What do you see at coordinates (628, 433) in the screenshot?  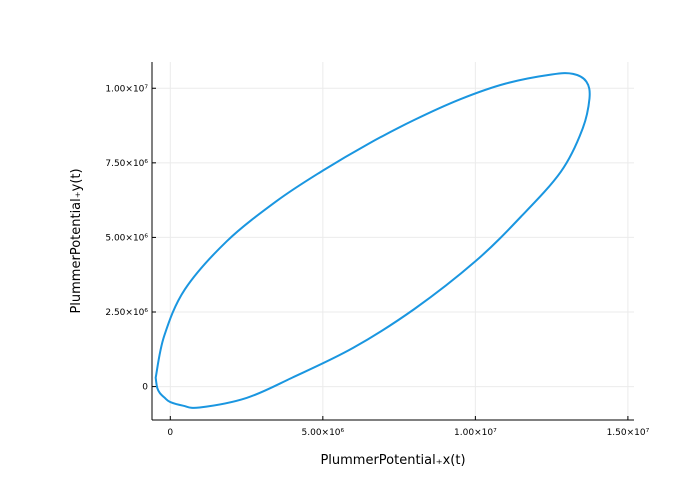 I see `x-tick-label: 1.50×10⁷` at bounding box center [628, 433].